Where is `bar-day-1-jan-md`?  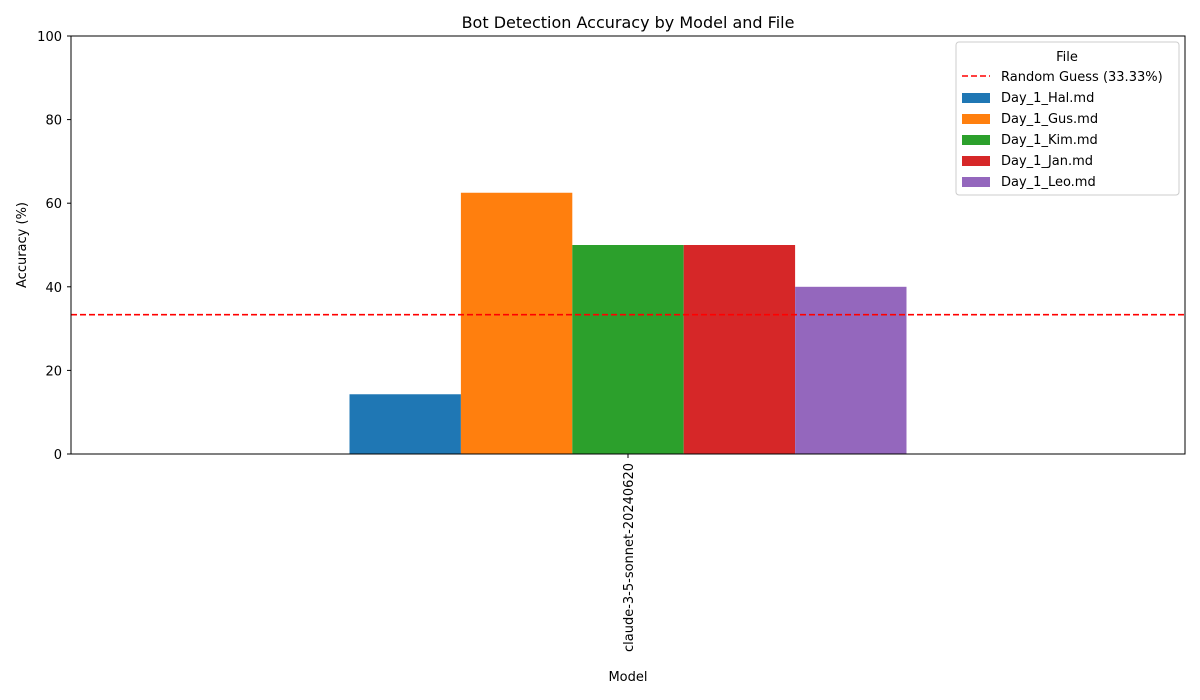
bar-day-1-jan-md is located at coordinates (739, 349).